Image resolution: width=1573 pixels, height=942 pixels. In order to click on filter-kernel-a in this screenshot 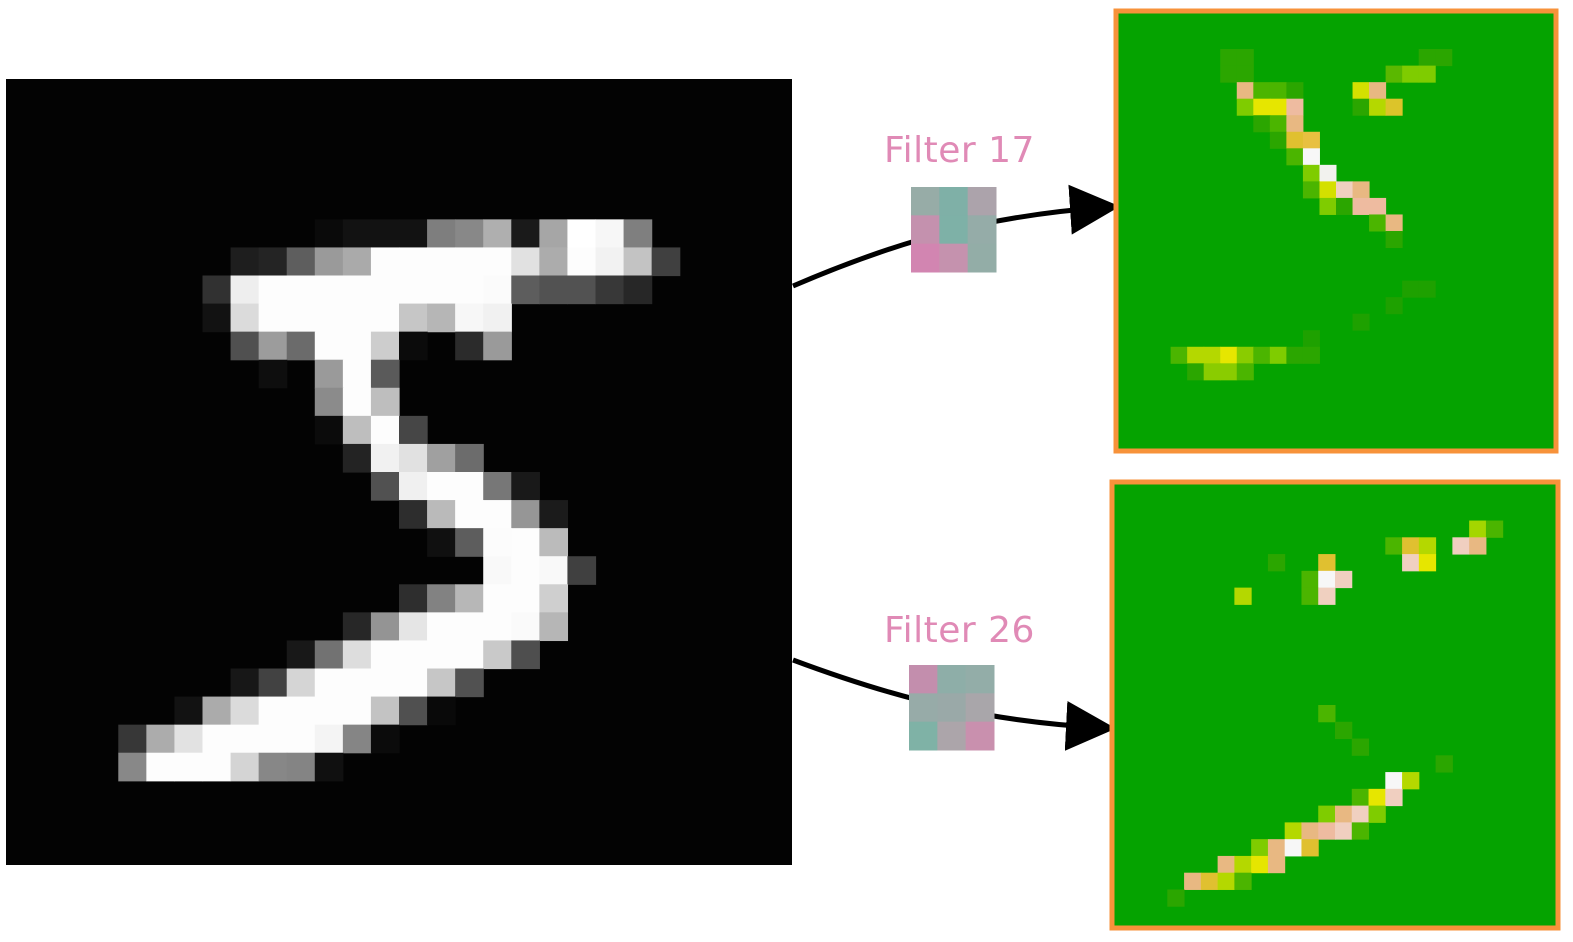, I will do `click(954, 230)`.